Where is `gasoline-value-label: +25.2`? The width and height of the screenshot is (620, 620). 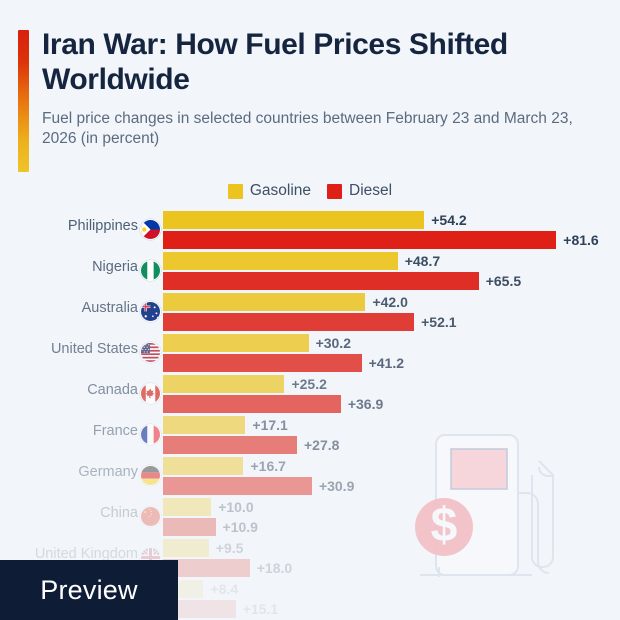
gasoline-value-label: +25.2 is located at coordinates (309, 384).